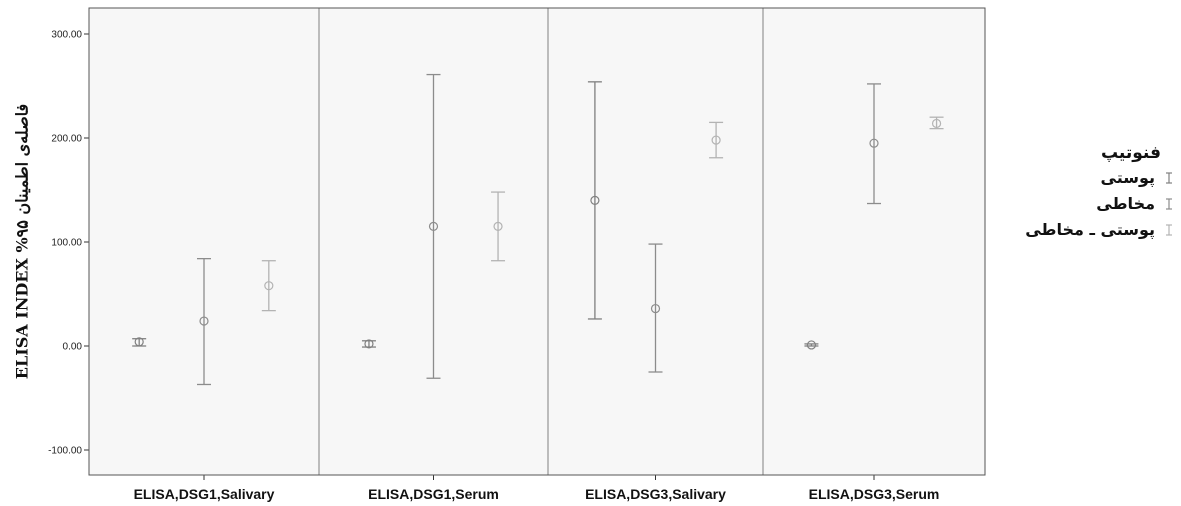  I want to click on legend-errorbar-icon-mucocutaneous, so click(1169, 230).